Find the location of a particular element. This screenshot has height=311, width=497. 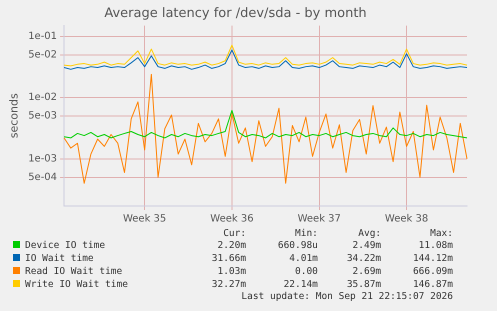

text: 11.08m is located at coordinates (436, 245).